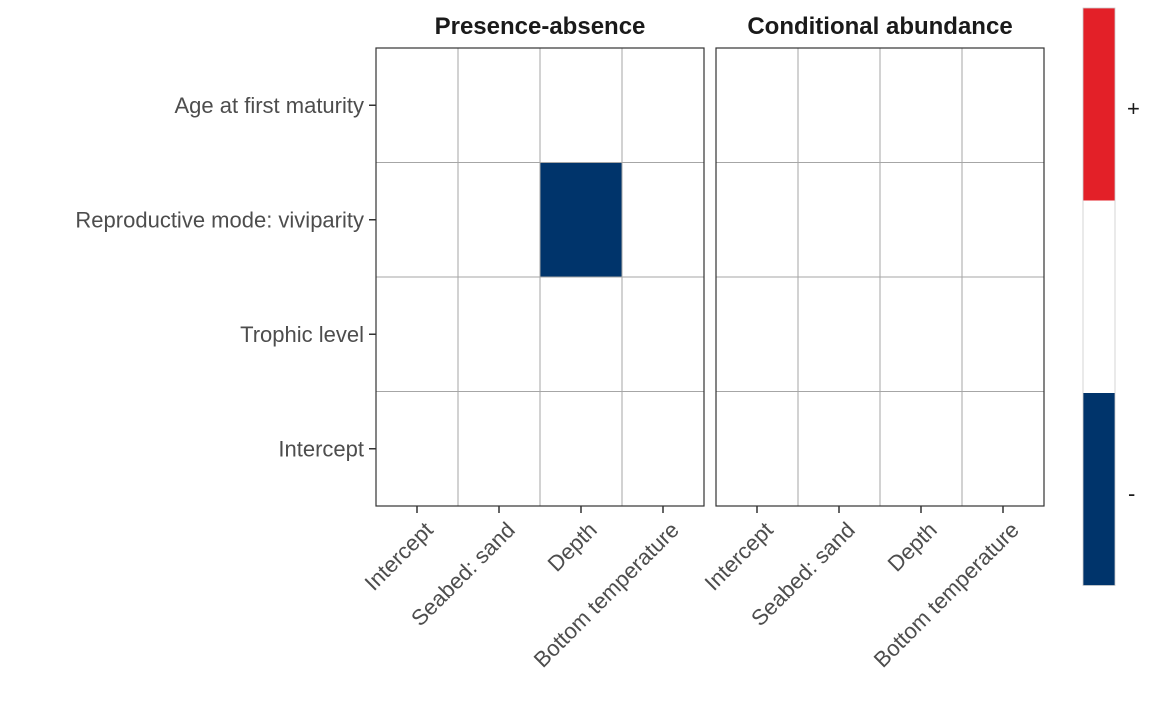 Image resolution: width=1151 pixels, height=704 pixels. Describe the element at coordinates (321, 448) in the screenshot. I see `y-tick-label: Intercept` at that location.